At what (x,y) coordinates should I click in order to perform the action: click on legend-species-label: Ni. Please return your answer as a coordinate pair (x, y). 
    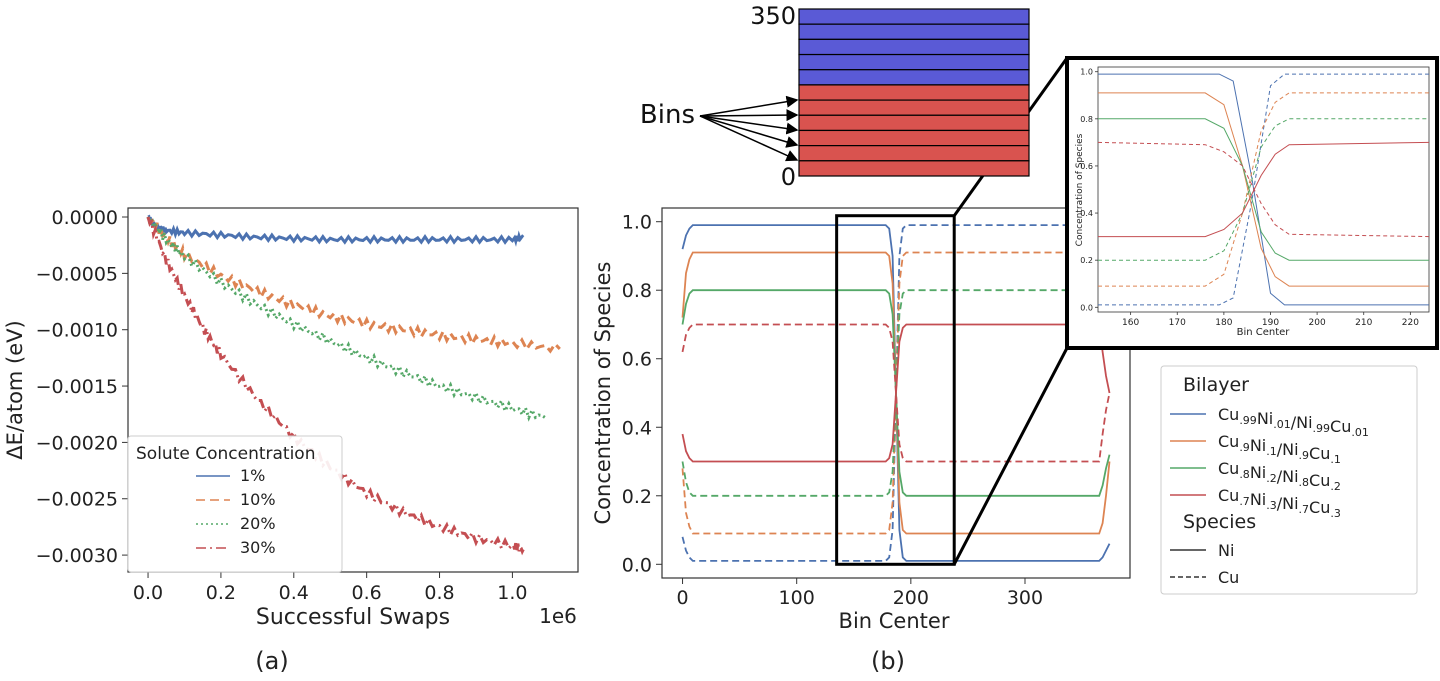
    Looking at the image, I should click on (1226, 550).